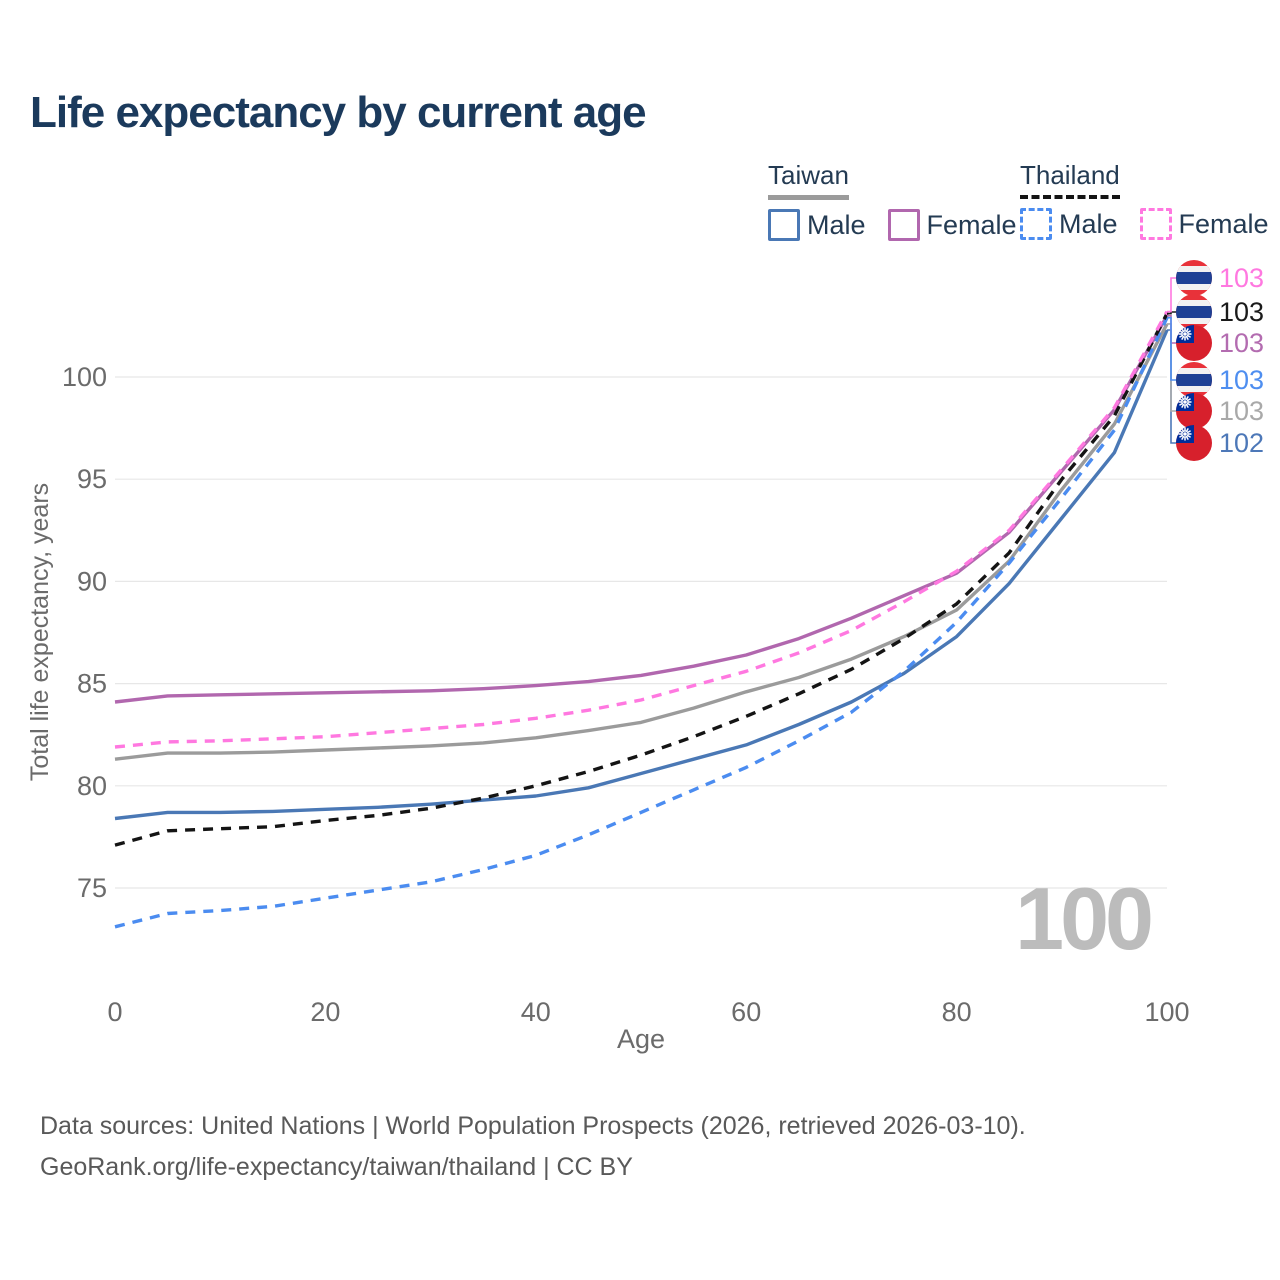 This screenshot has height=1280, width=1280. Describe the element at coordinates (746, 1012) in the screenshot. I see `x-tick-label: 60` at that location.